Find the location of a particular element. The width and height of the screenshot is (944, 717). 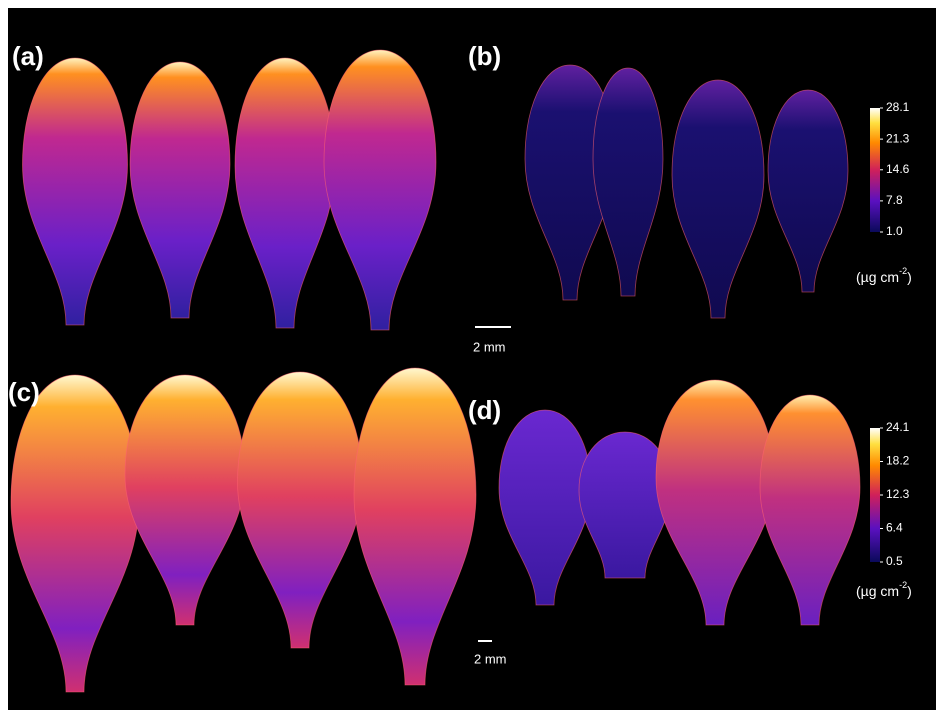

panel-label: (c) is located at coordinates (24, 392).